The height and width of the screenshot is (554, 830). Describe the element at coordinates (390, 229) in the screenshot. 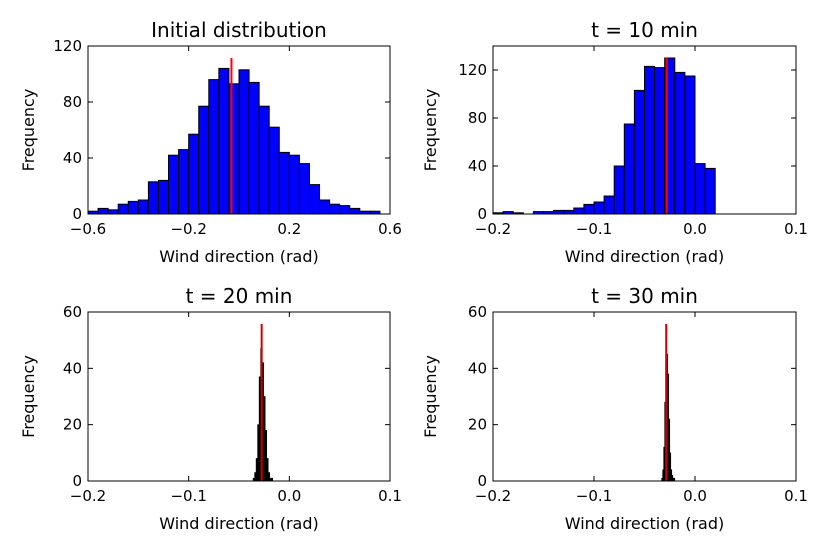

I see `x-tick-label: 0.6` at that location.